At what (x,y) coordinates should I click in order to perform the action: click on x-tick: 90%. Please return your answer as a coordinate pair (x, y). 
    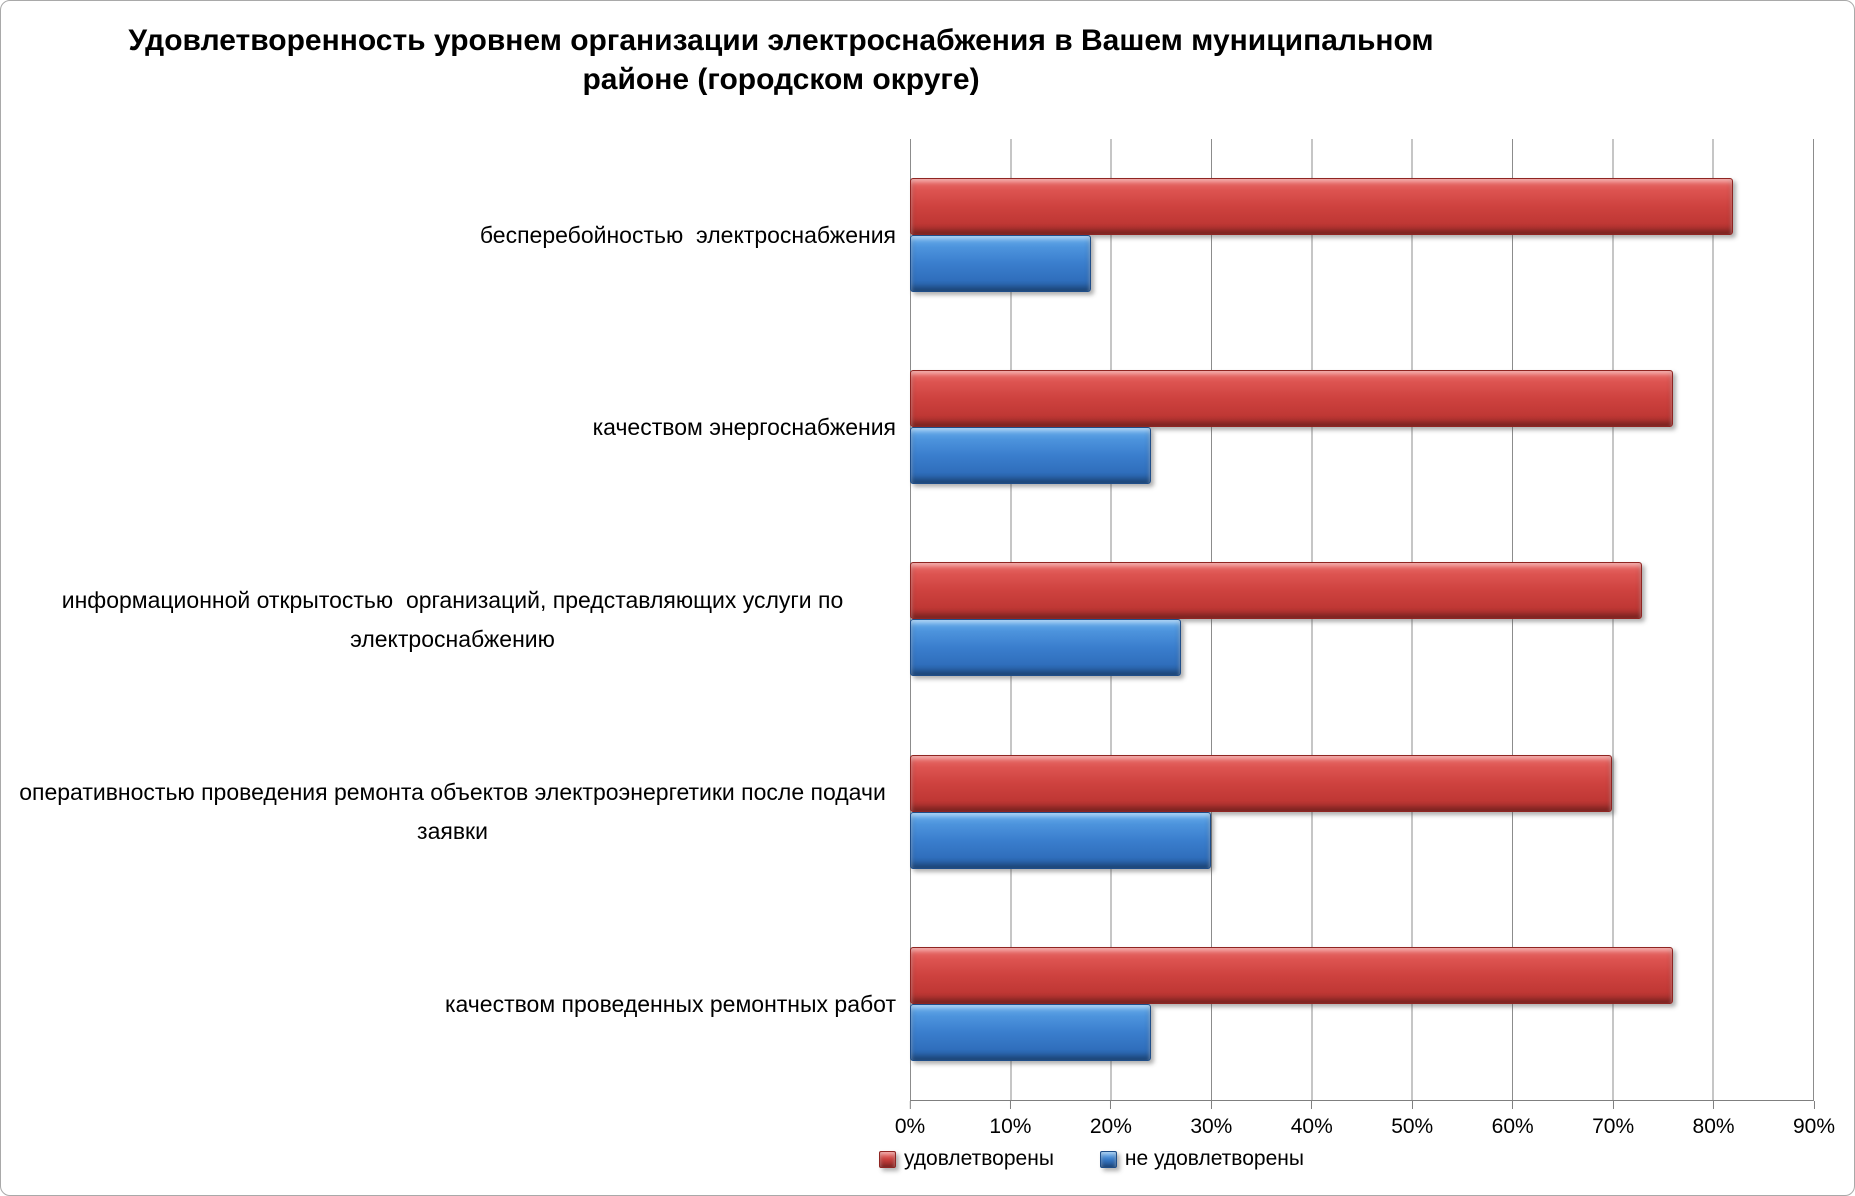
    Looking at the image, I should click on (1814, 1120).